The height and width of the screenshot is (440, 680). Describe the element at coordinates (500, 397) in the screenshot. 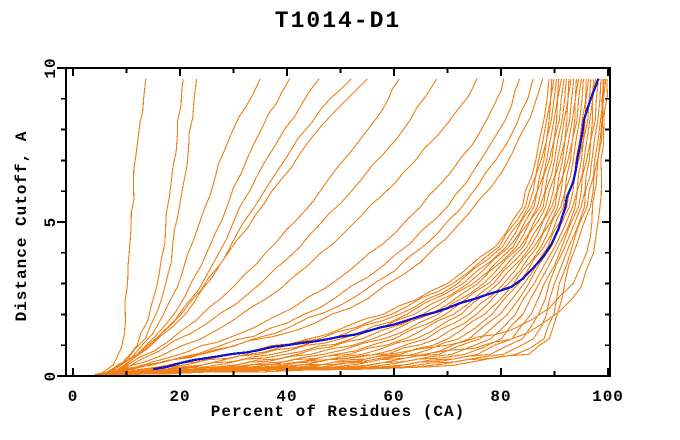

I see `x-tick-label: 80` at that location.